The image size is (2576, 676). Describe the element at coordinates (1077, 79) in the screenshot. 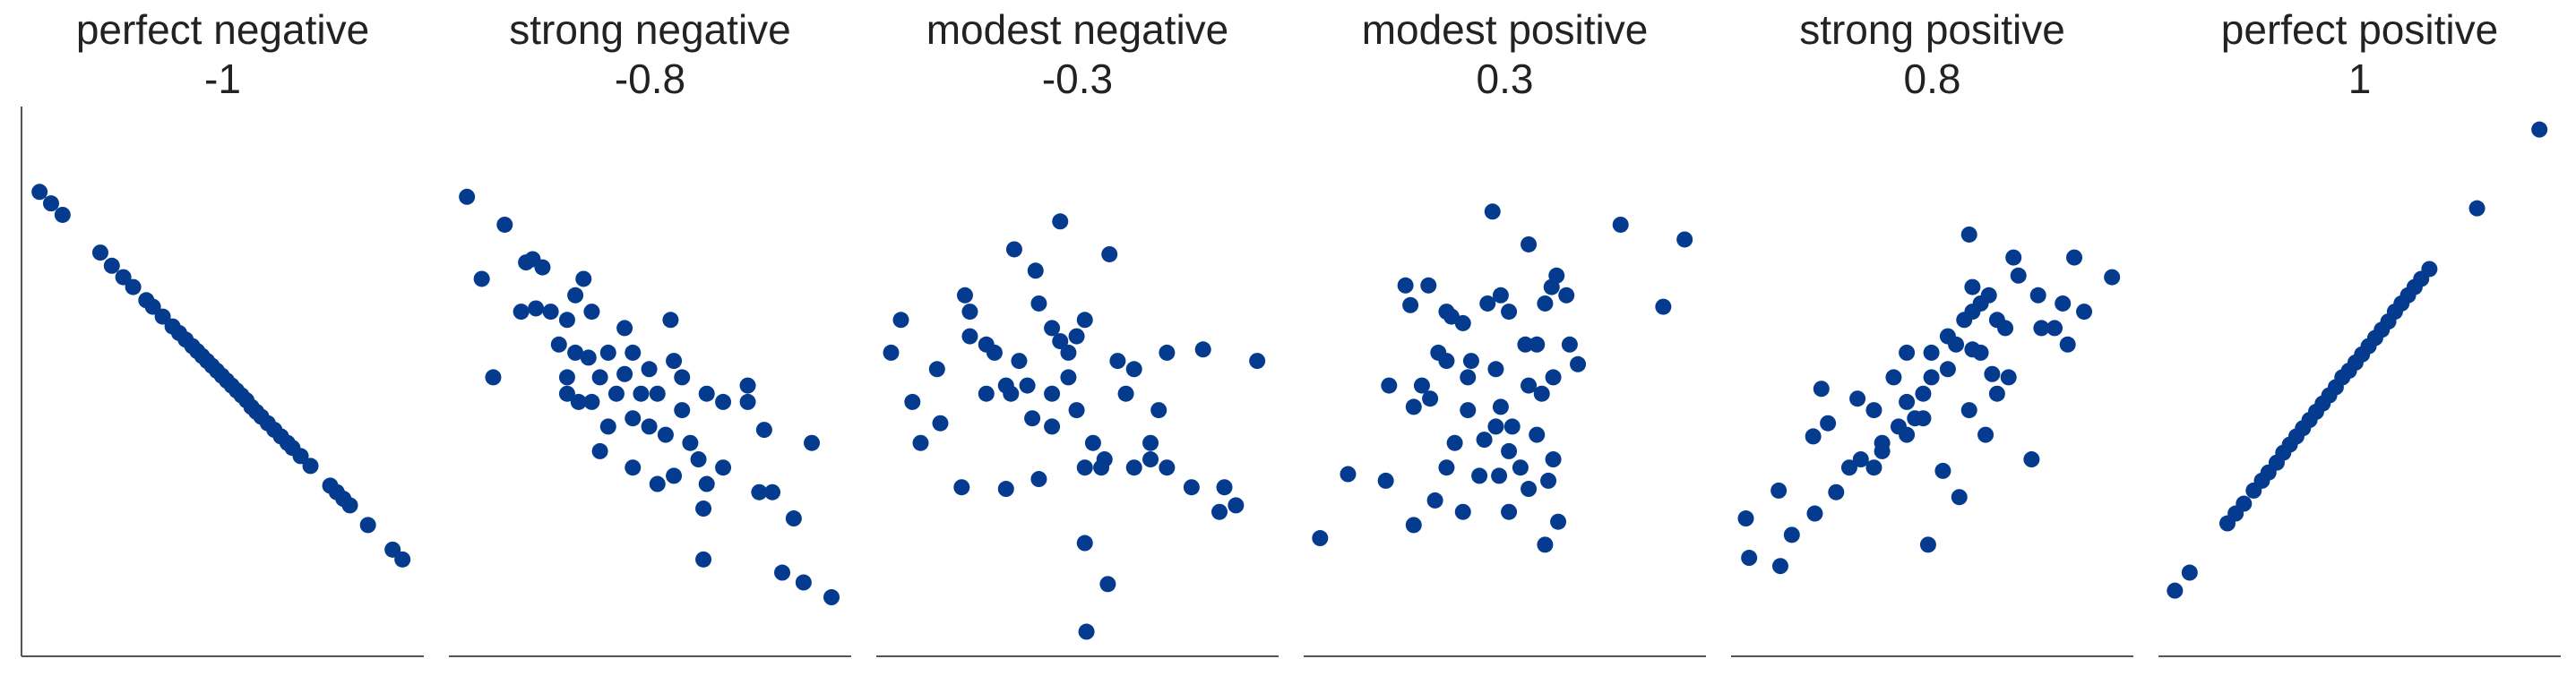

I see `panel-subtitle: -0.3` at that location.